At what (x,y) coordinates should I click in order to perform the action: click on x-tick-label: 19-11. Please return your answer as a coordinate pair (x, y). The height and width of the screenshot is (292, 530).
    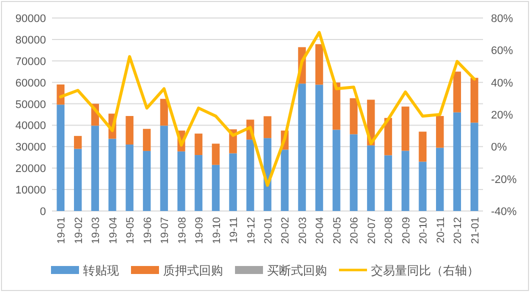
    Looking at the image, I should click on (234, 230).